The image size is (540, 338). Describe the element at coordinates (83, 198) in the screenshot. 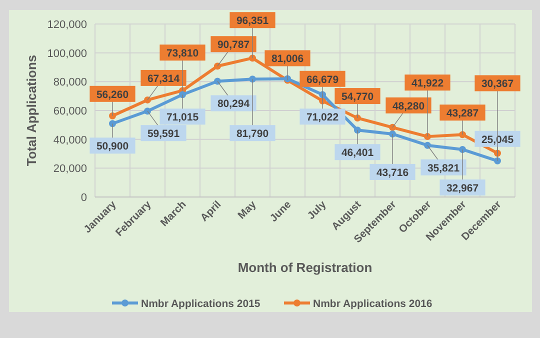

I see `y-tick-label: 0` at that location.